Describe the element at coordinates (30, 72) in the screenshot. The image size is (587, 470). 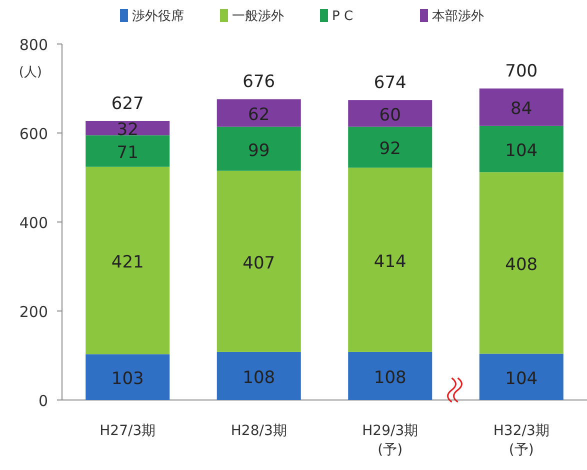
I see `y-axis-title: (人)` at that location.